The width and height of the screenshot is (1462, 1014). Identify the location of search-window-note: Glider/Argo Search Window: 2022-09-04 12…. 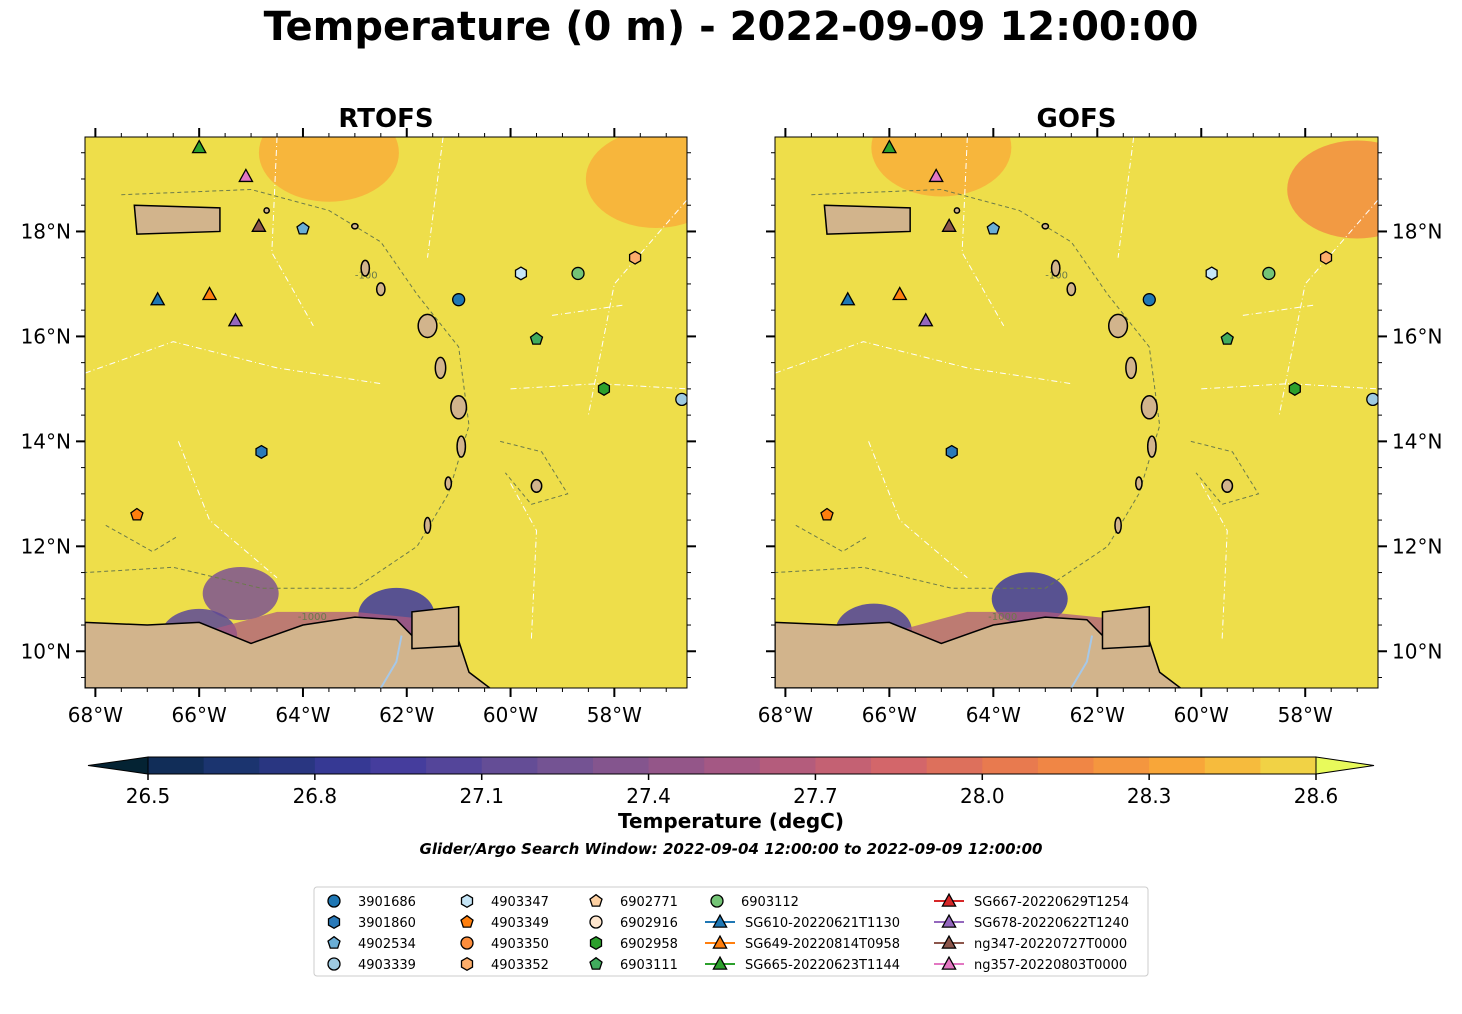
(731, 849).